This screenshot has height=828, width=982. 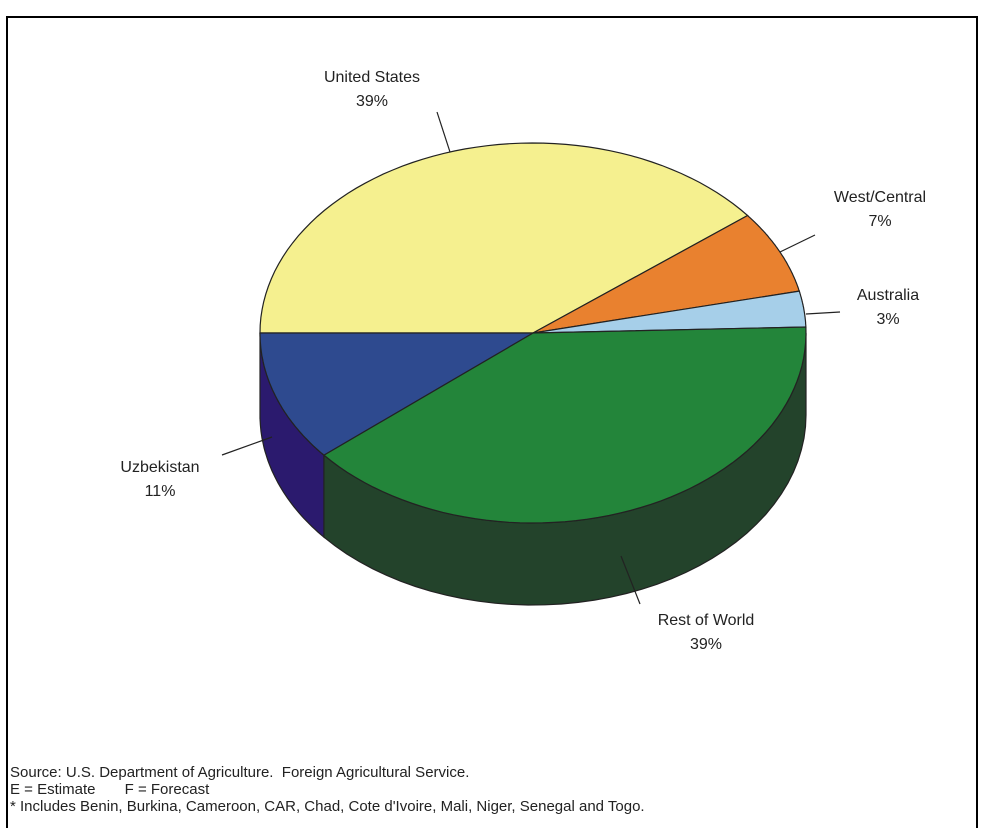 I want to click on pie-slice-west-central, so click(x=666, y=274).